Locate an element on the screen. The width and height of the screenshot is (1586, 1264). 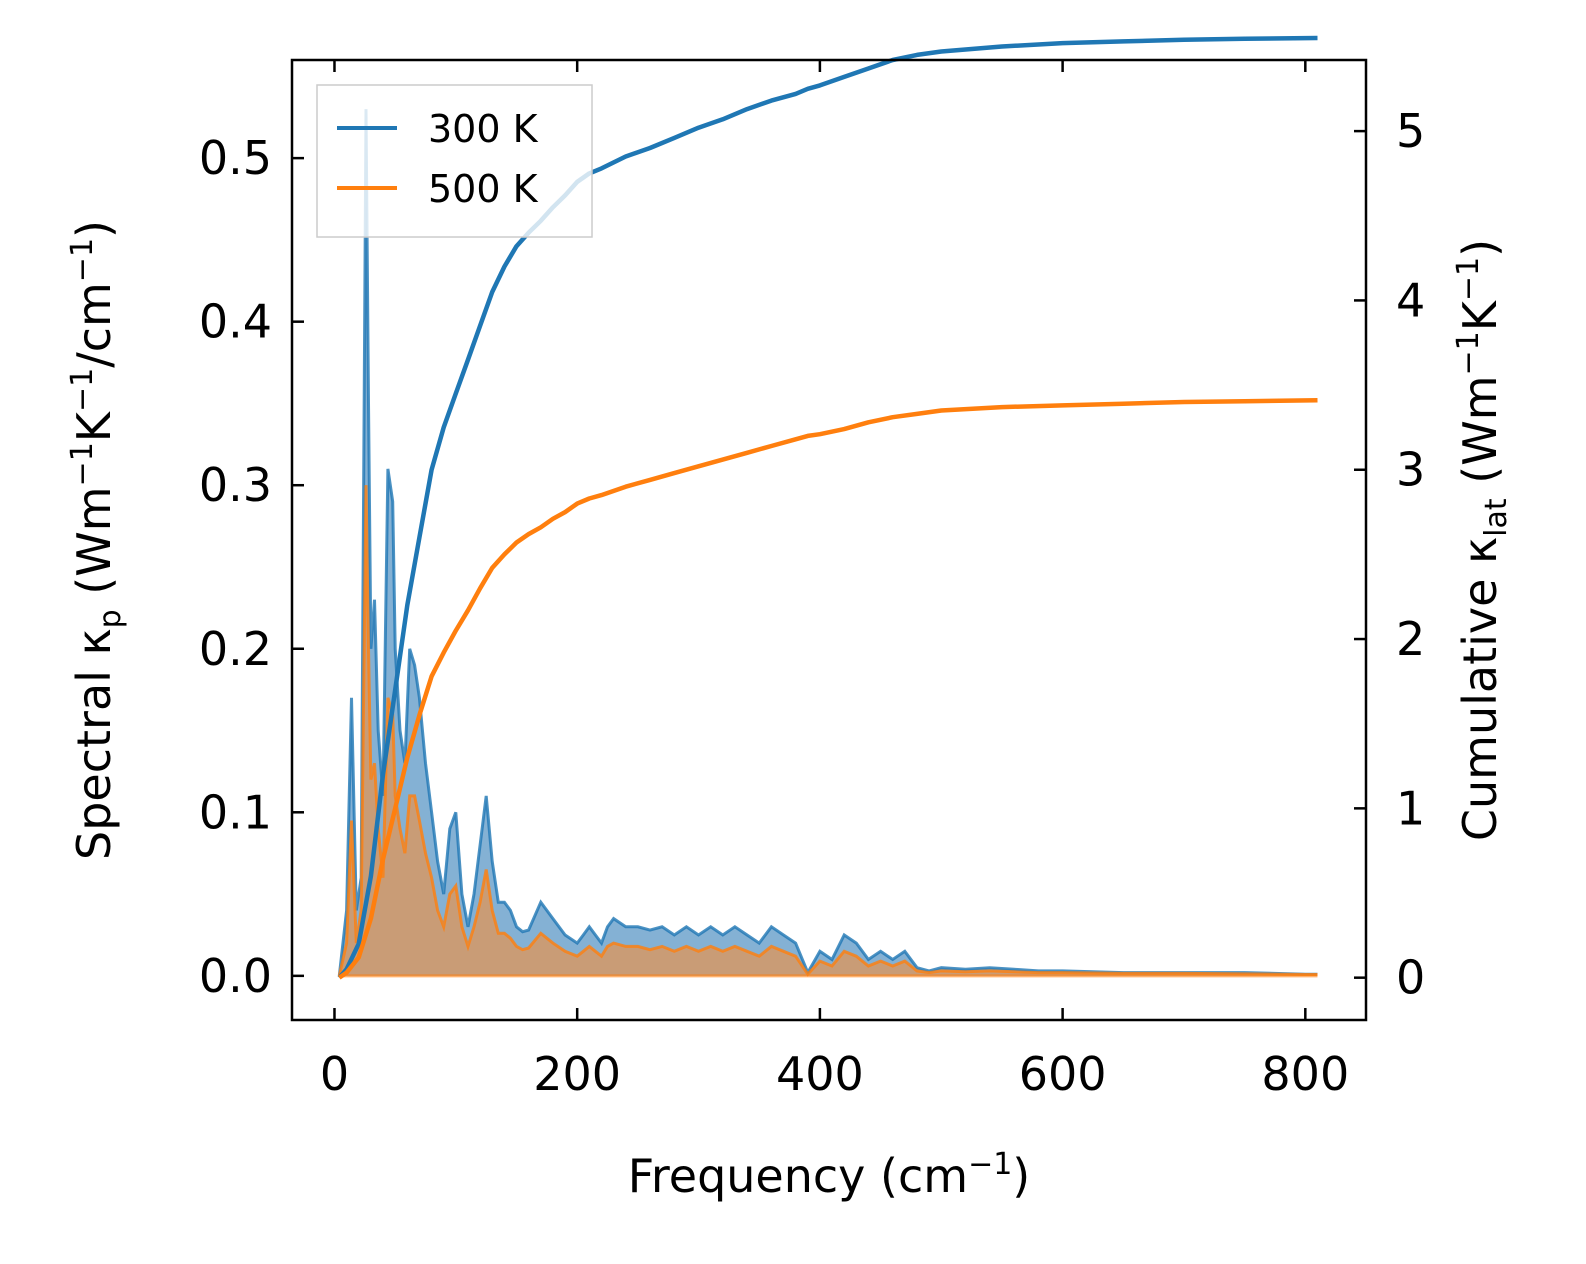
x-tick-label: 600 is located at coordinates (1063, 1074).